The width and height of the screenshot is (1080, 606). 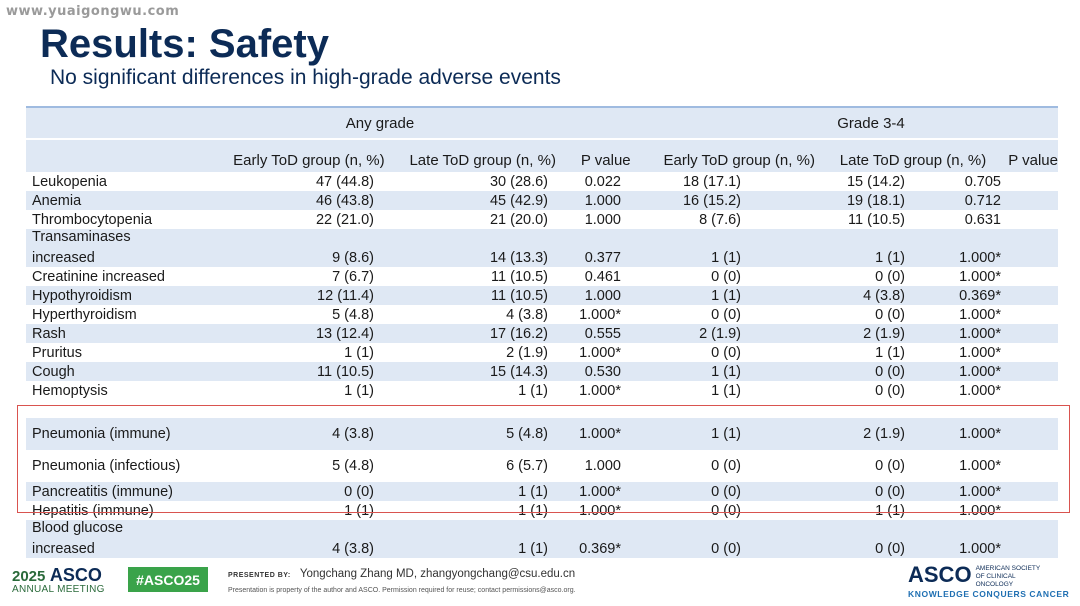 I want to click on table-cell: 17 (16.2), so click(x=518, y=333).